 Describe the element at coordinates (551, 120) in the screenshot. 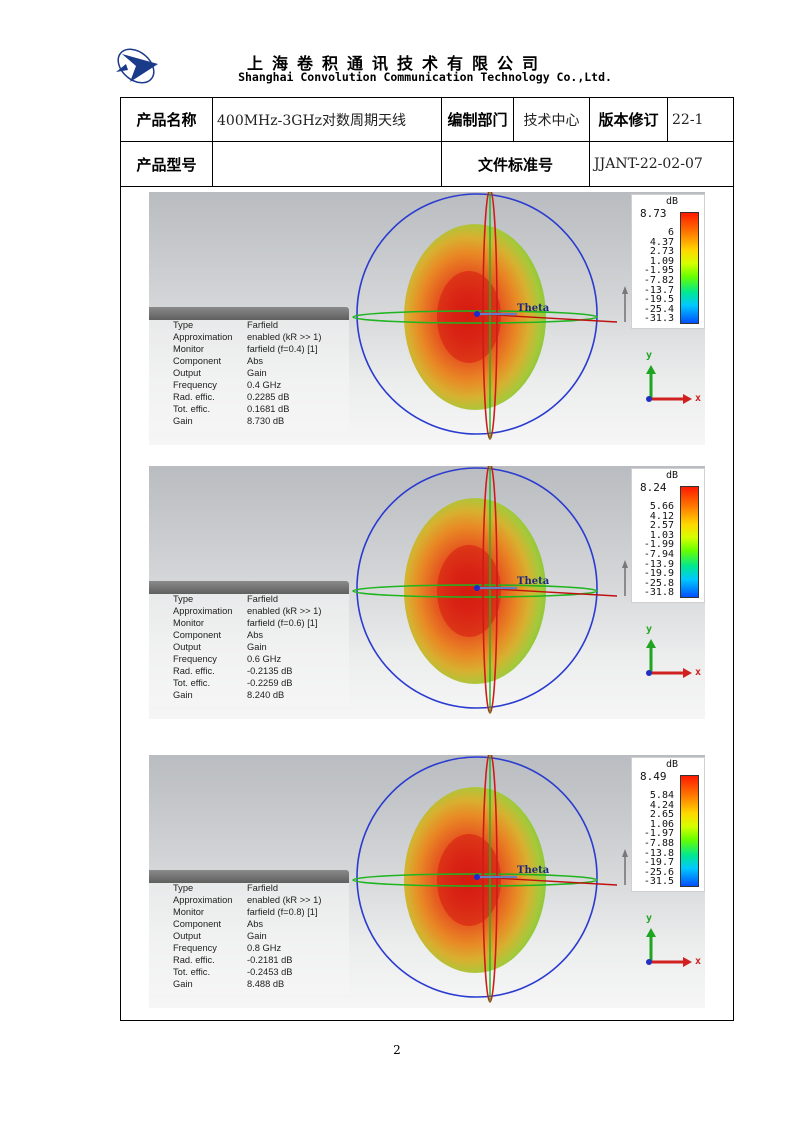

I see `dept-value: 技术中心` at that location.